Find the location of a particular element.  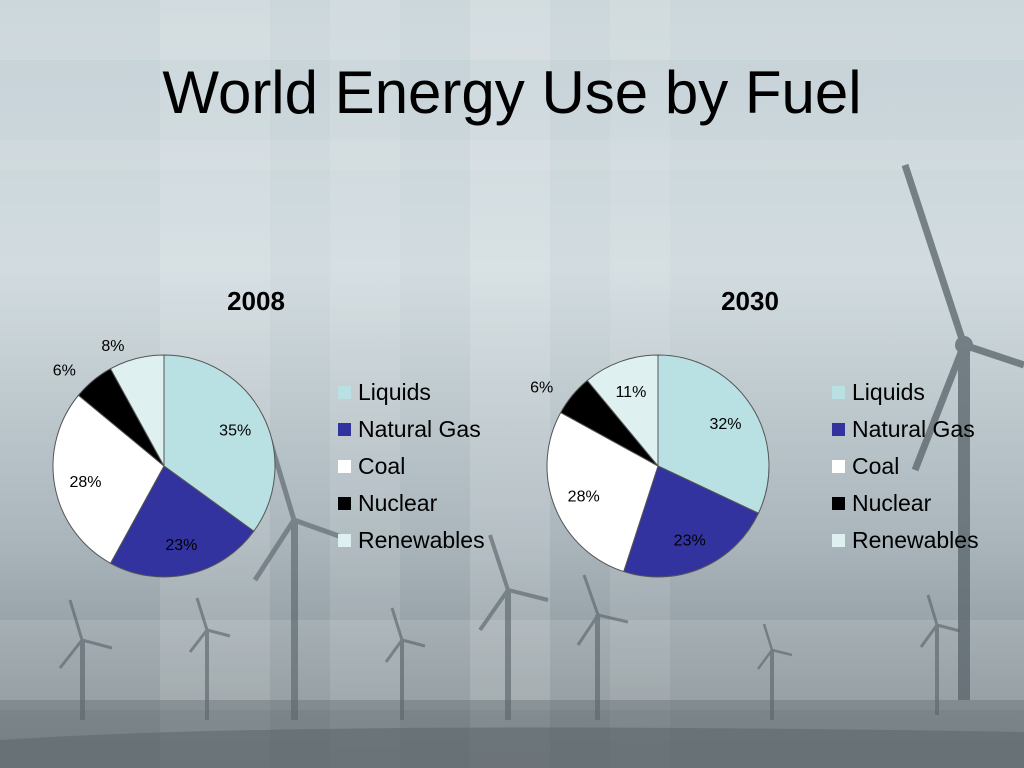

data-label-renewables: 8% is located at coordinates (112, 346).